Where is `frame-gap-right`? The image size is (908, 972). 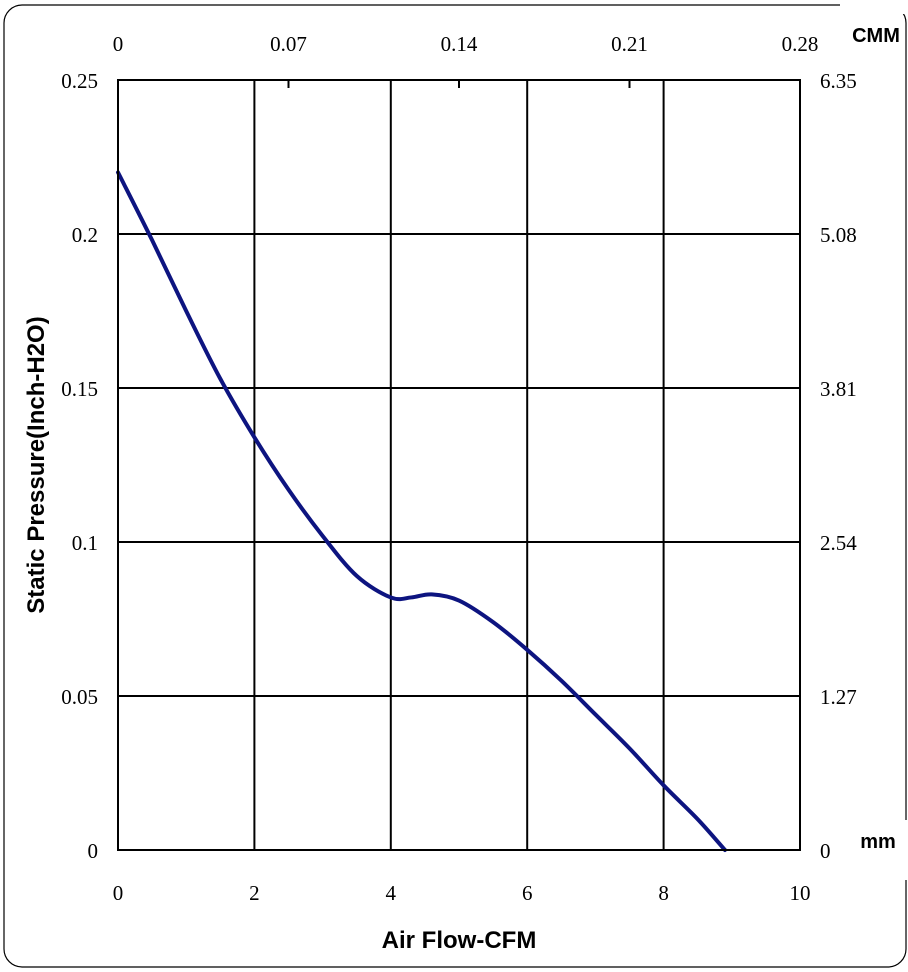
frame-gap-right is located at coordinates (901, 850).